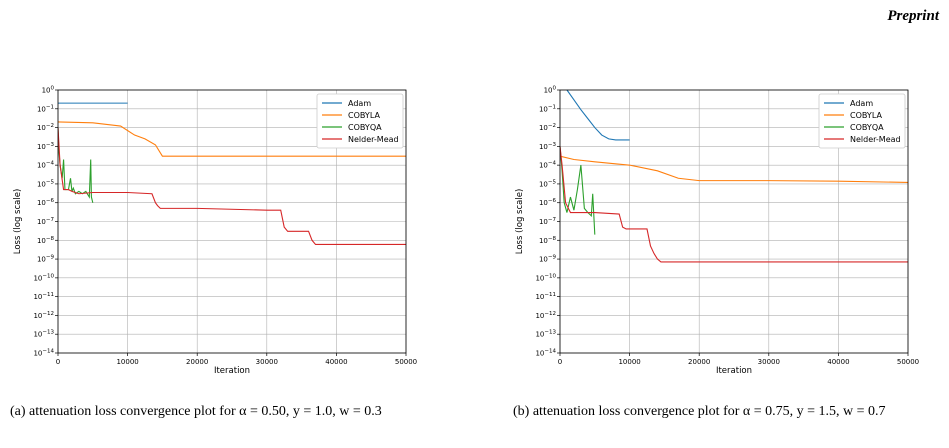 The image size is (949, 448). What do you see at coordinates (578, 190) in the screenshot?
I see `series-line-cobyqa` at bounding box center [578, 190].